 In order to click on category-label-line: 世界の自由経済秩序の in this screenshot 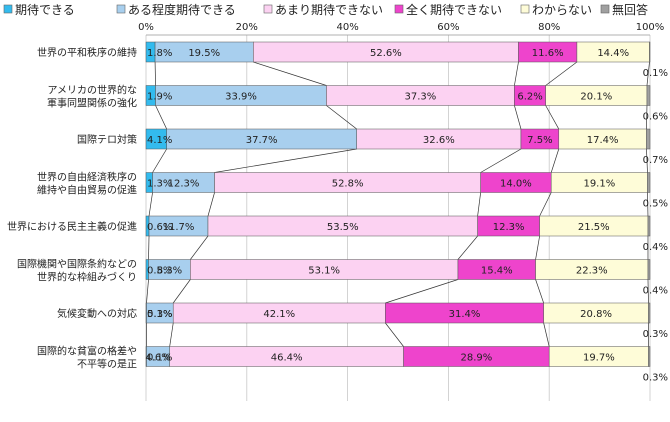, I will do `click(87, 177)`.